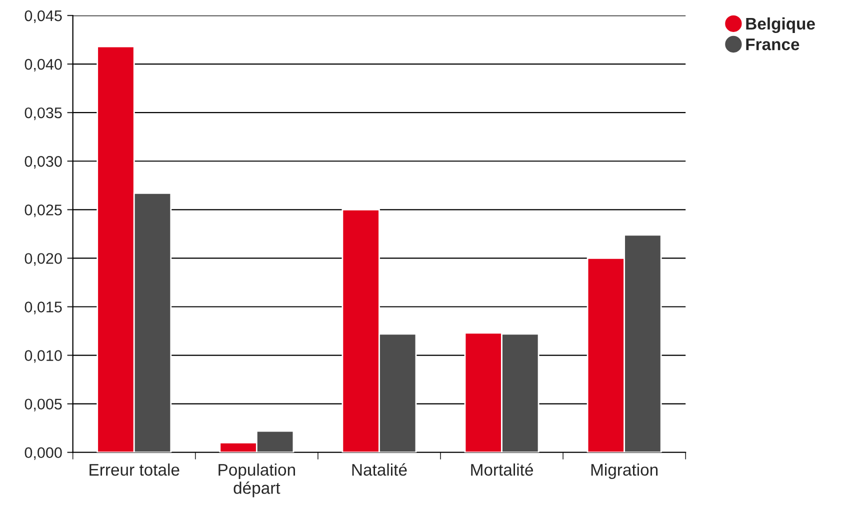 This screenshot has height=517, width=857. Describe the element at coordinates (43, 453) in the screenshot. I see `y-tick-label: 0,000` at that location.